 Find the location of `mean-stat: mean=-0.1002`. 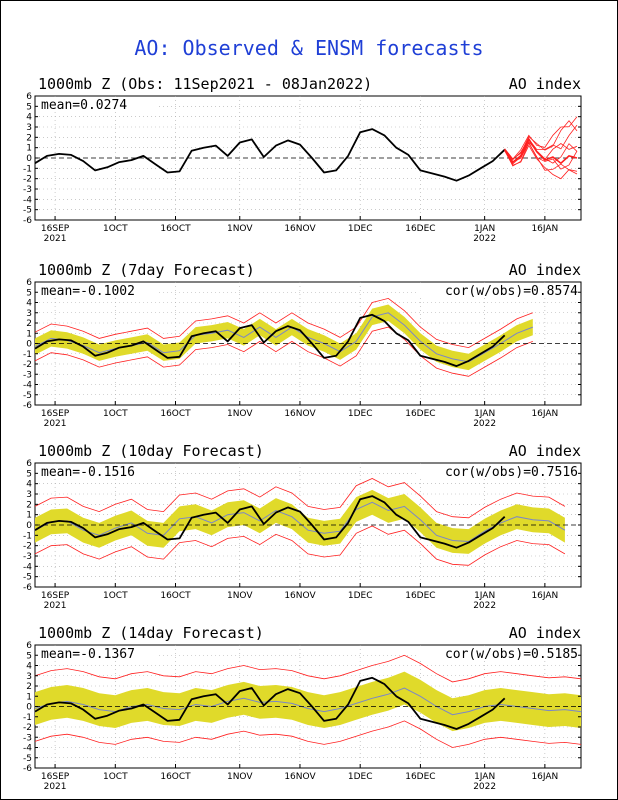

mean-stat: mean=-0.1002 is located at coordinates (88, 291).